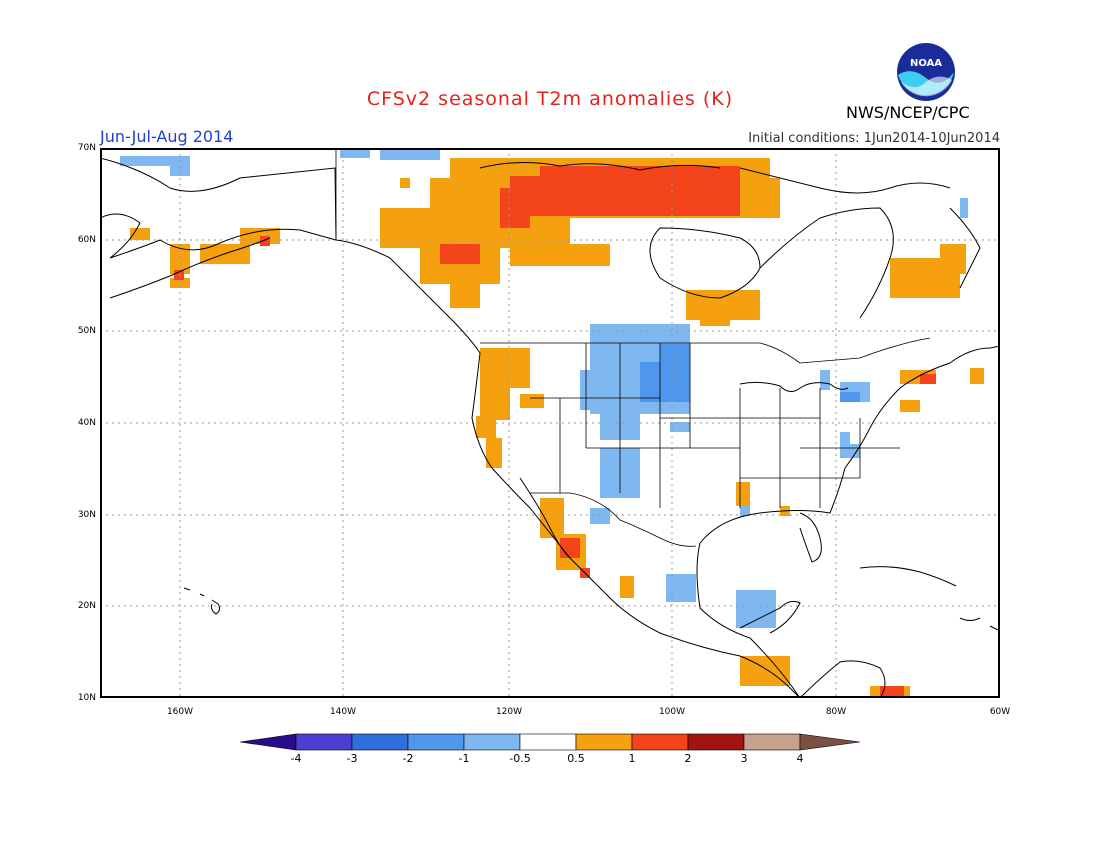 Image resolution: width=1100 pixels, height=850 pixels. I want to click on period-label: Jun-Jul-Aug 2014, so click(167, 136).